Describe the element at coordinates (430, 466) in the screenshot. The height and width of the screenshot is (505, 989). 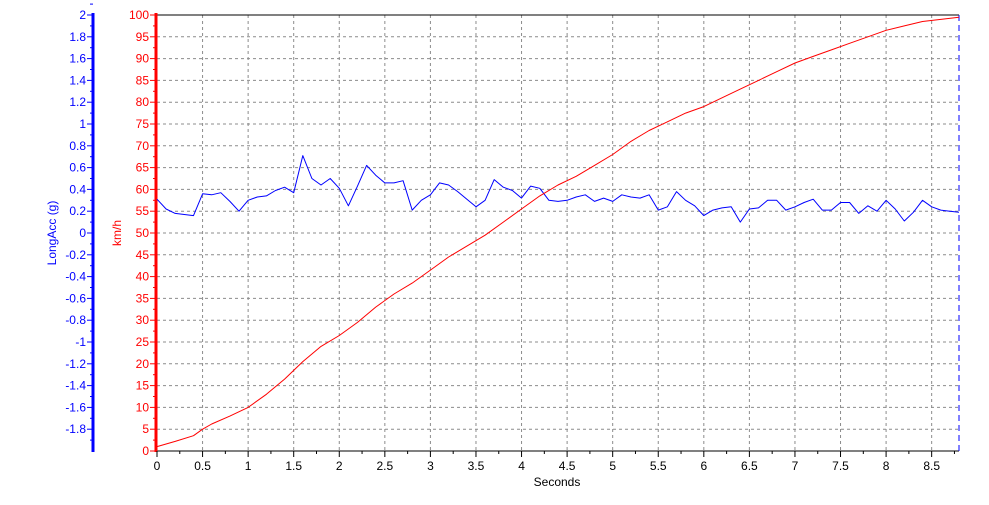
I see `x-axis-tick-label: 3` at that location.